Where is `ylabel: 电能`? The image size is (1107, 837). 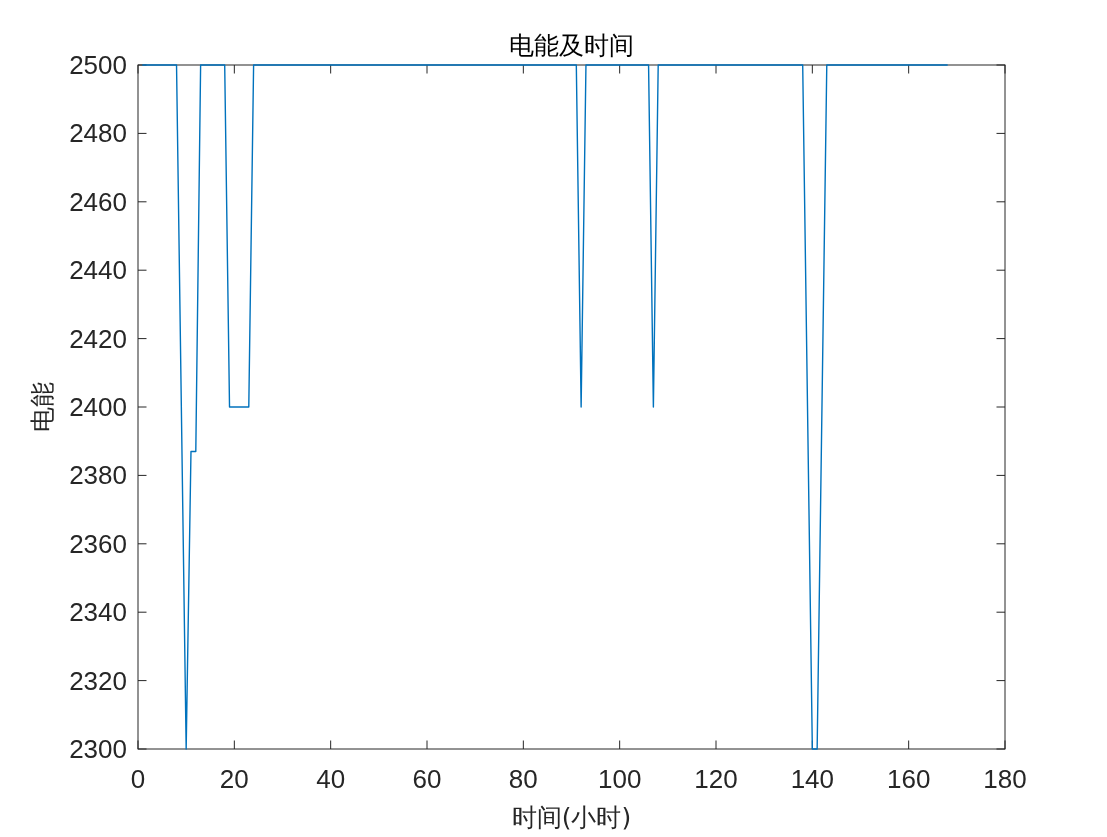 ylabel: 电能 is located at coordinates (42, 407).